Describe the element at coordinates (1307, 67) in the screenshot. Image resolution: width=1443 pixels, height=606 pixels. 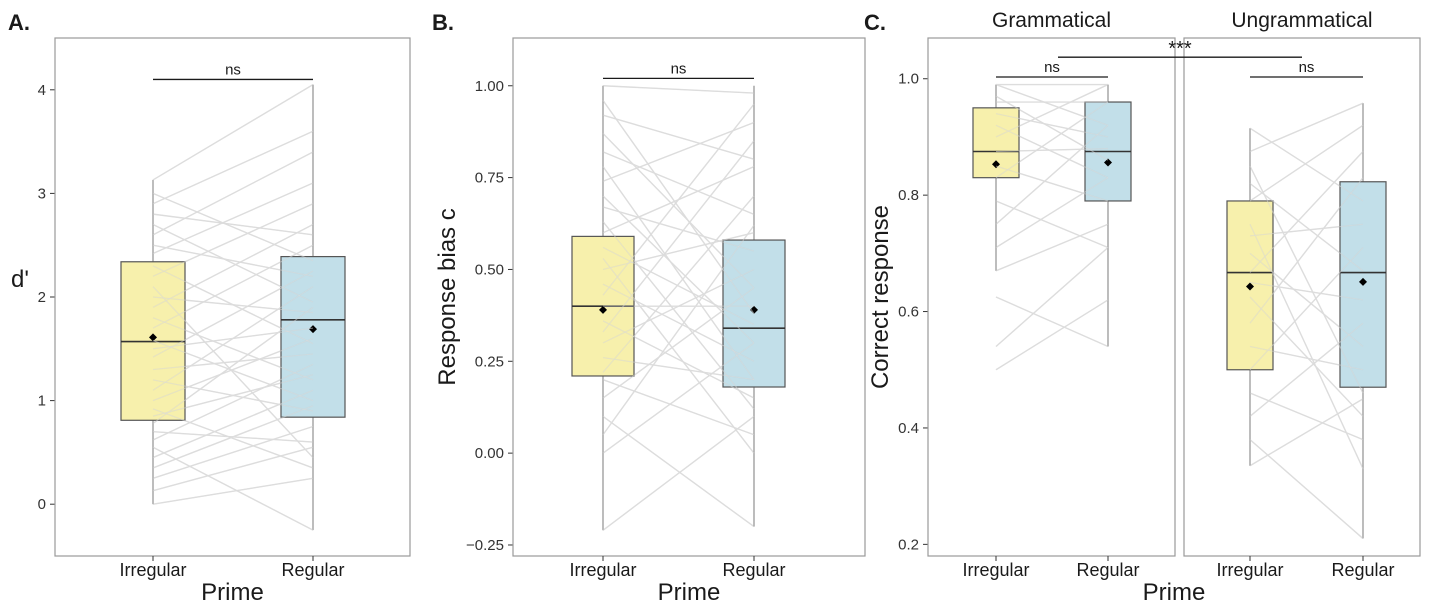
I see `panel-c-cmp-1-0-significance-label: ns` at that location.